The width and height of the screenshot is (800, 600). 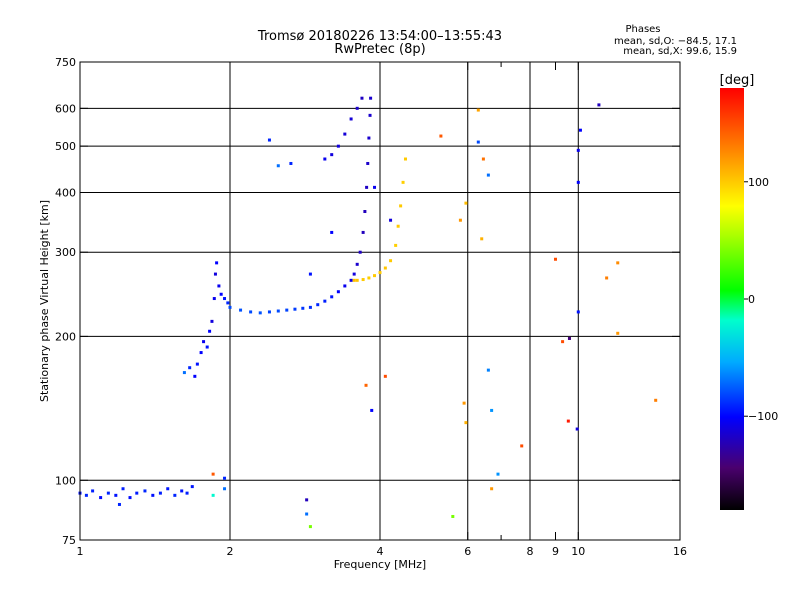 What do you see at coordinates (230, 551) in the screenshot?
I see `x-tick-label: 2` at bounding box center [230, 551].